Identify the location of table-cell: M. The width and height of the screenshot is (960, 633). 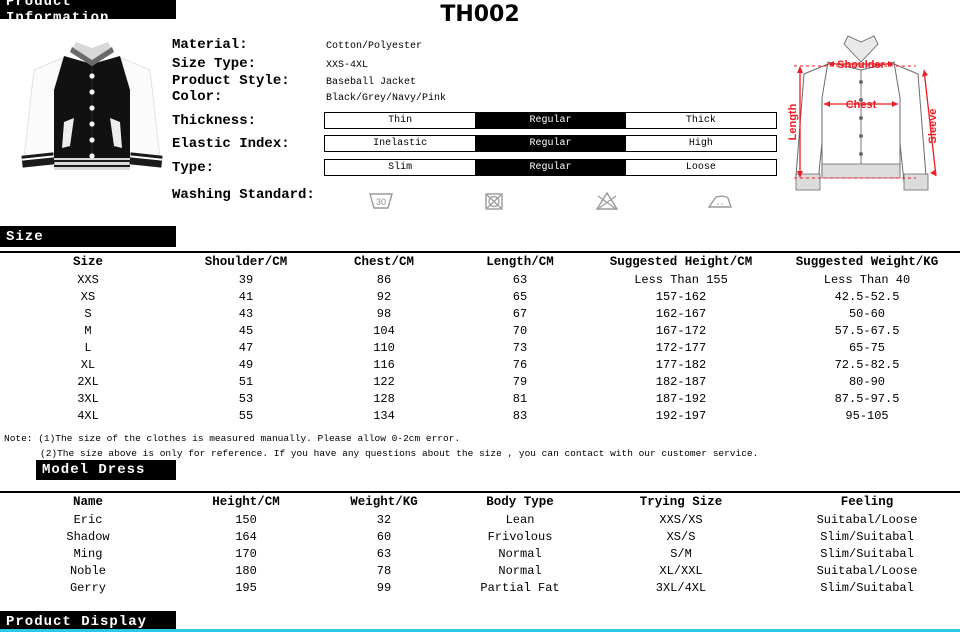
(88, 331).